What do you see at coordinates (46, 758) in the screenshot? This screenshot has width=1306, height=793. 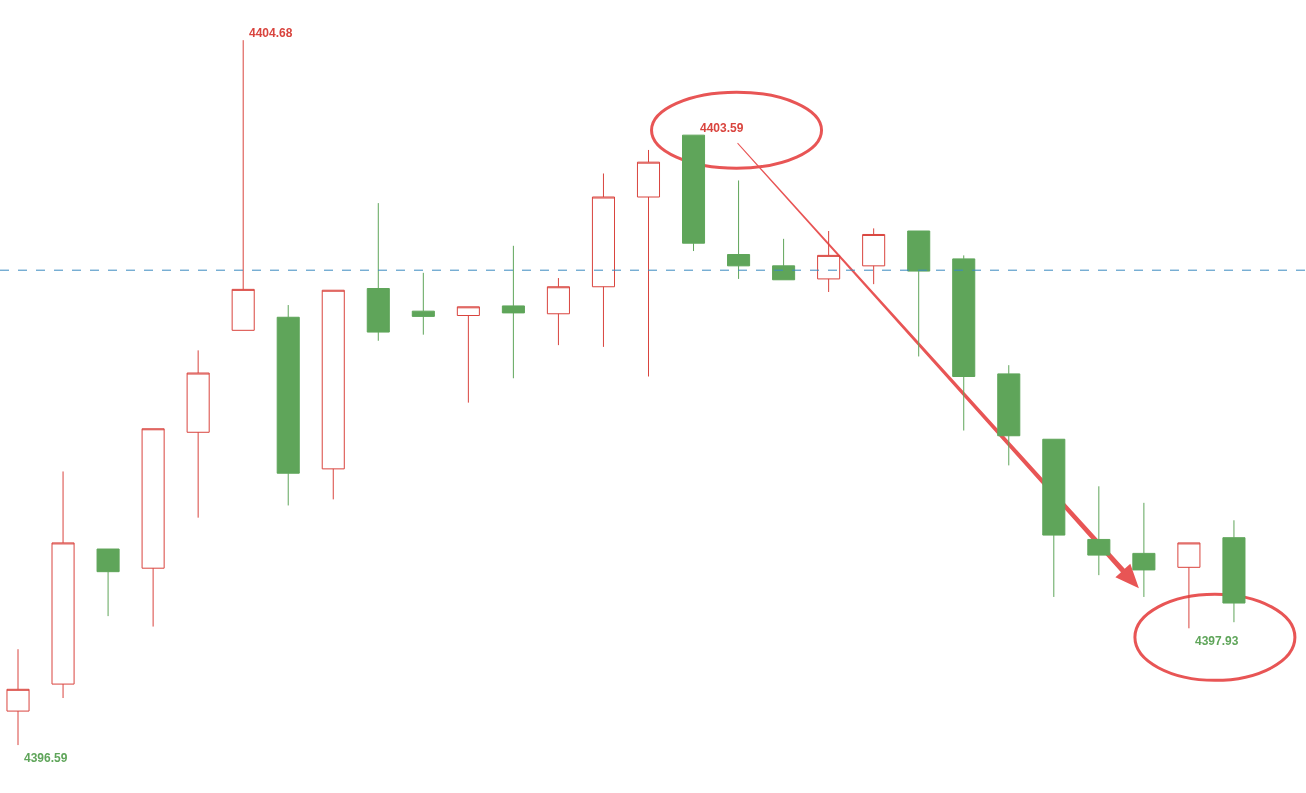 I see `text: 4396.59` at bounding box center [46, 758].